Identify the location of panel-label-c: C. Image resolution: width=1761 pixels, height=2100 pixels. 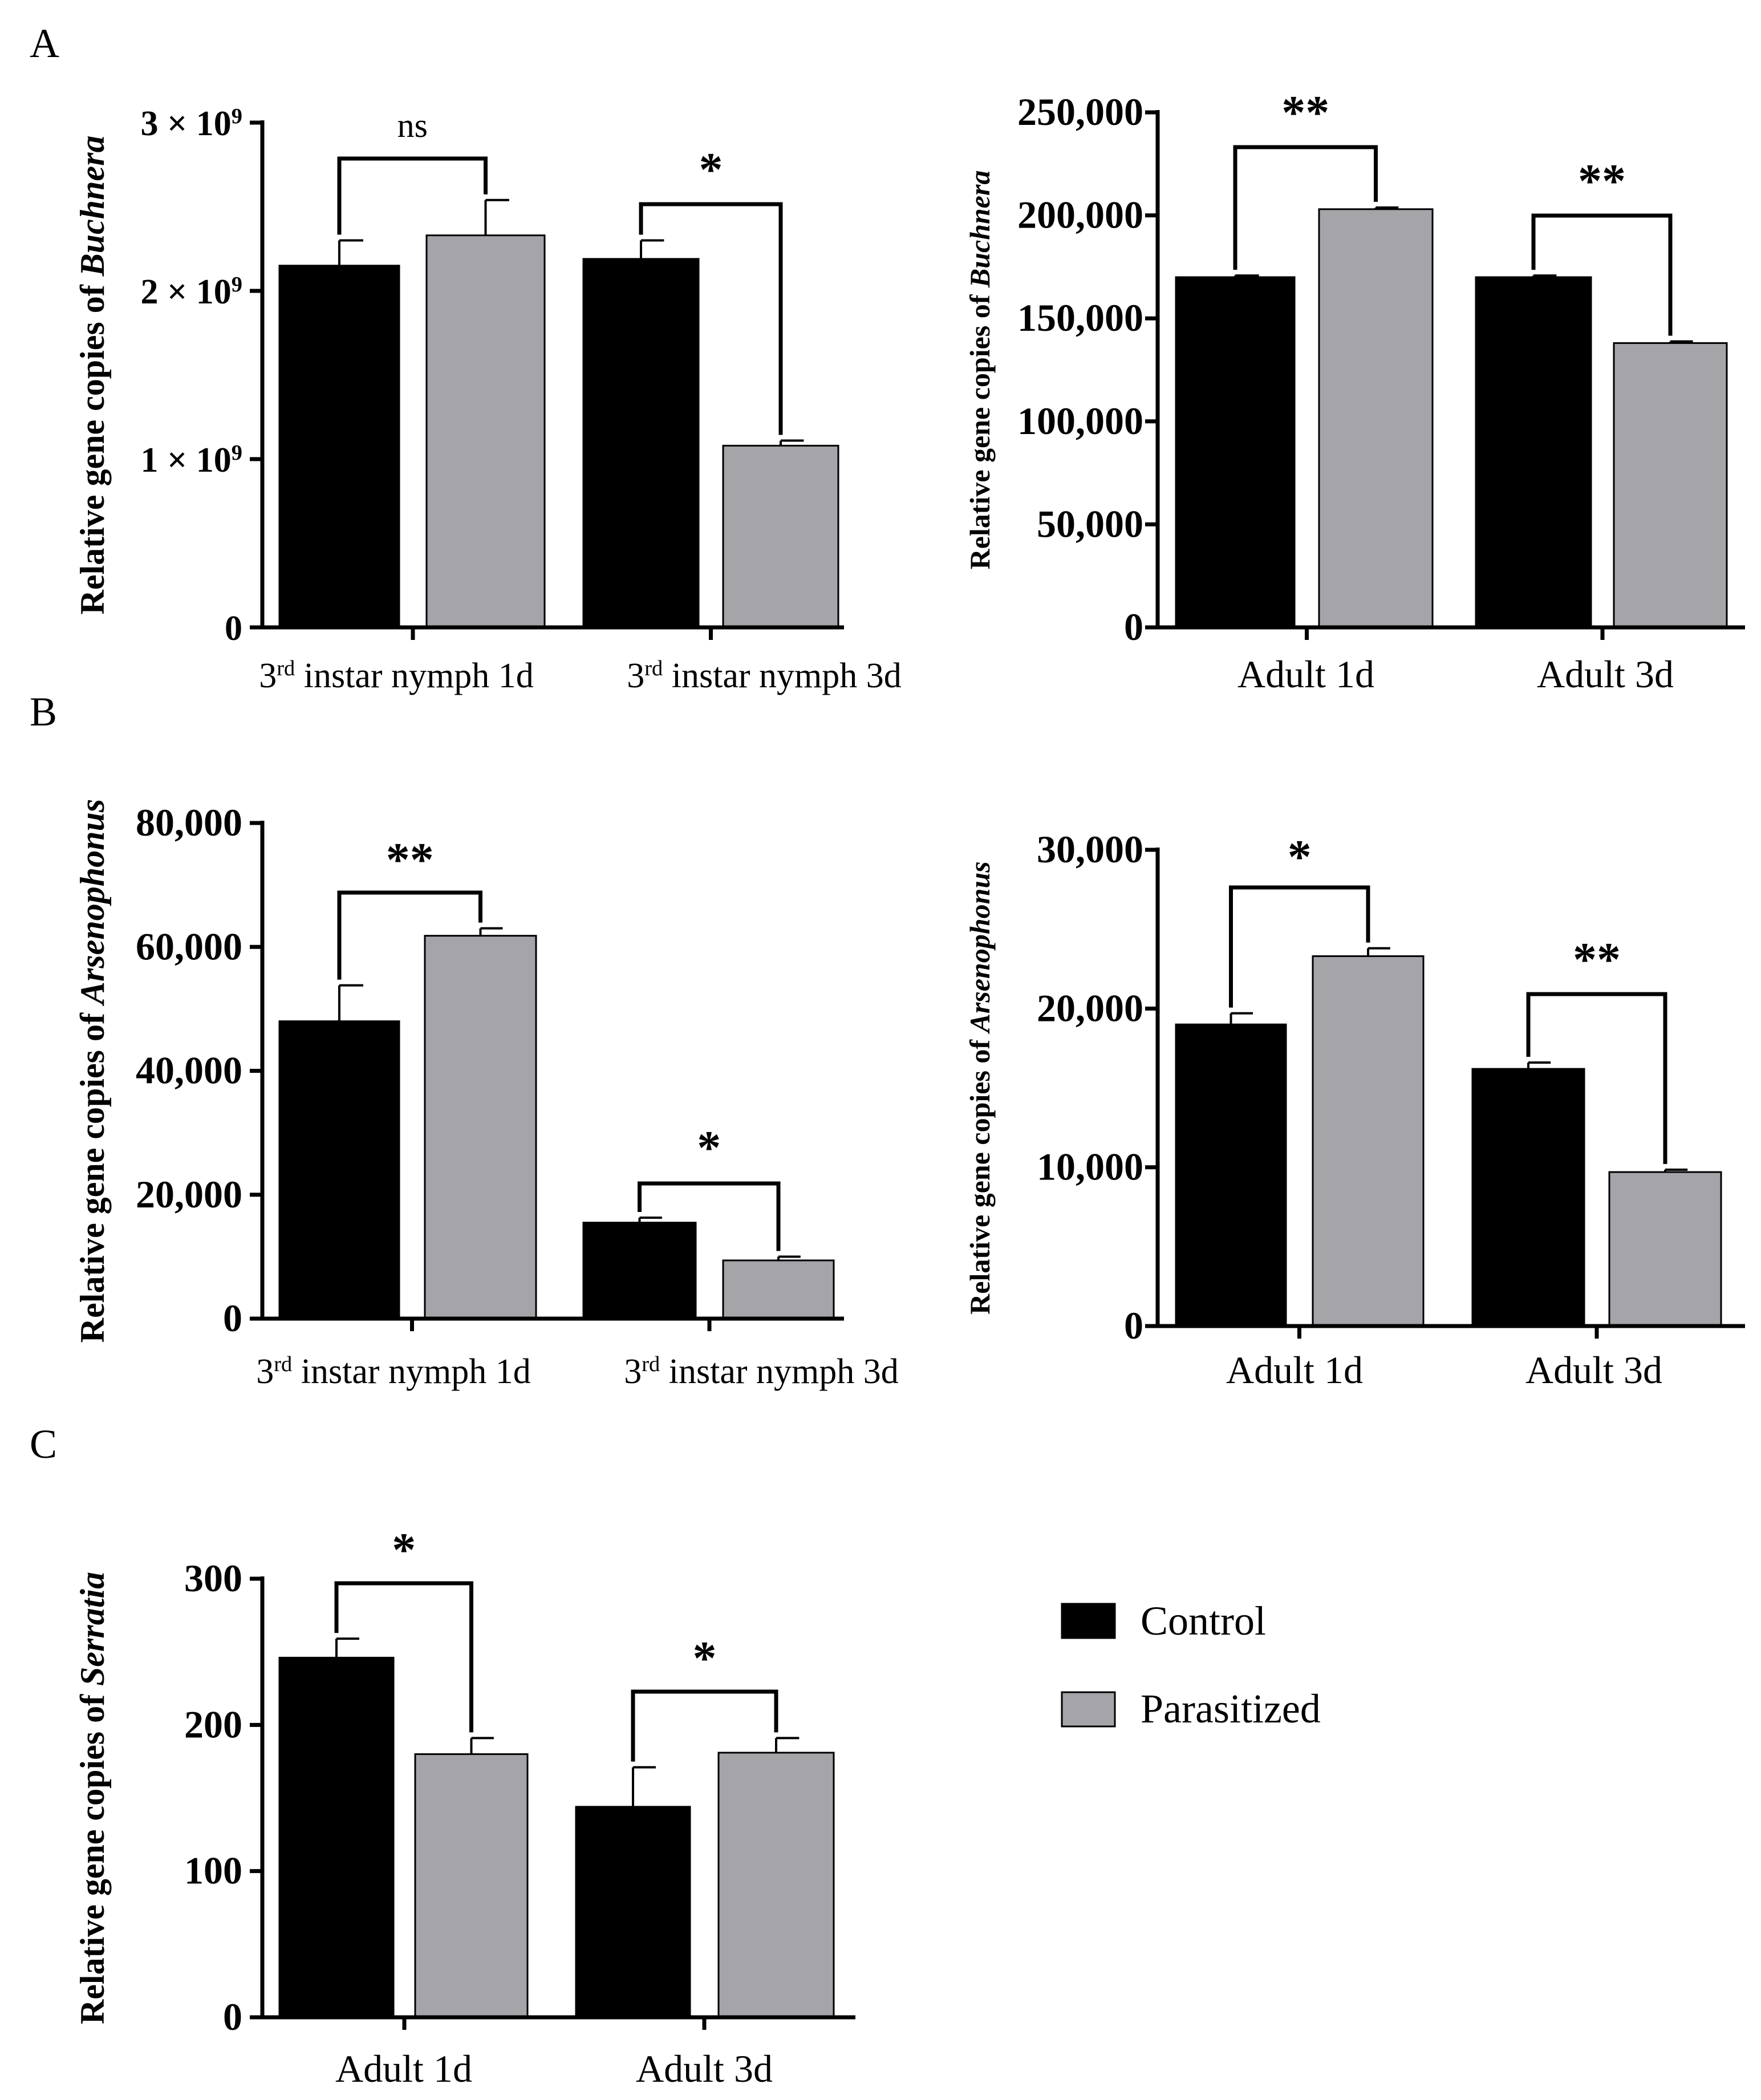
(43, 1444).